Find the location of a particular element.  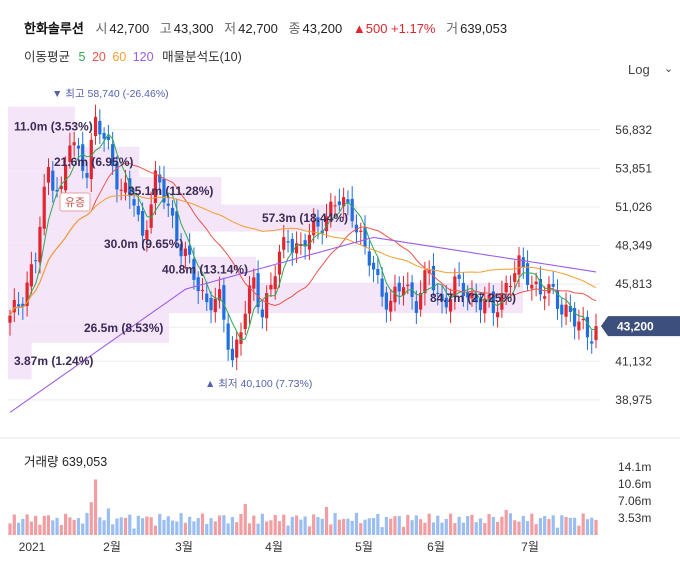

price-badge is located at coordinates (640, 326).